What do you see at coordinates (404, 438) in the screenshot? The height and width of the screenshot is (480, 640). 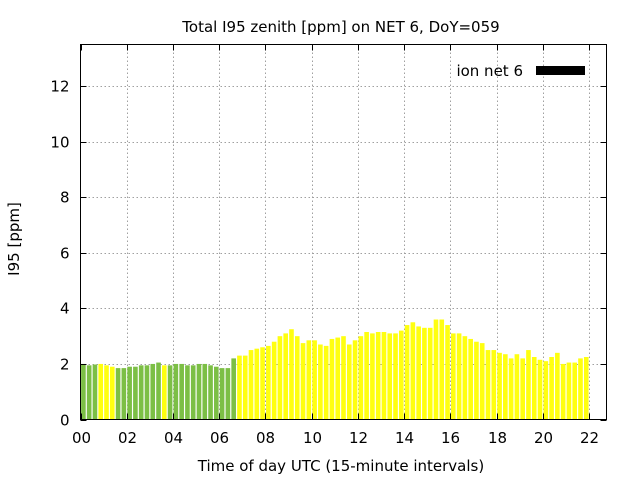 I see `x-tick-label: 14` at bounding box center [404, 438].